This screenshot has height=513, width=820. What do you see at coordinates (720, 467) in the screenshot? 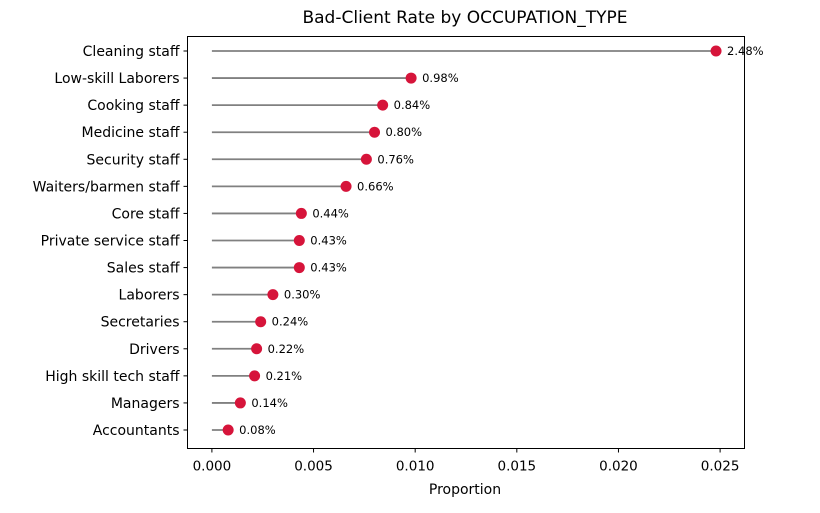
I see `x-tick-label: 0.025` at bounding box center [720, 467].